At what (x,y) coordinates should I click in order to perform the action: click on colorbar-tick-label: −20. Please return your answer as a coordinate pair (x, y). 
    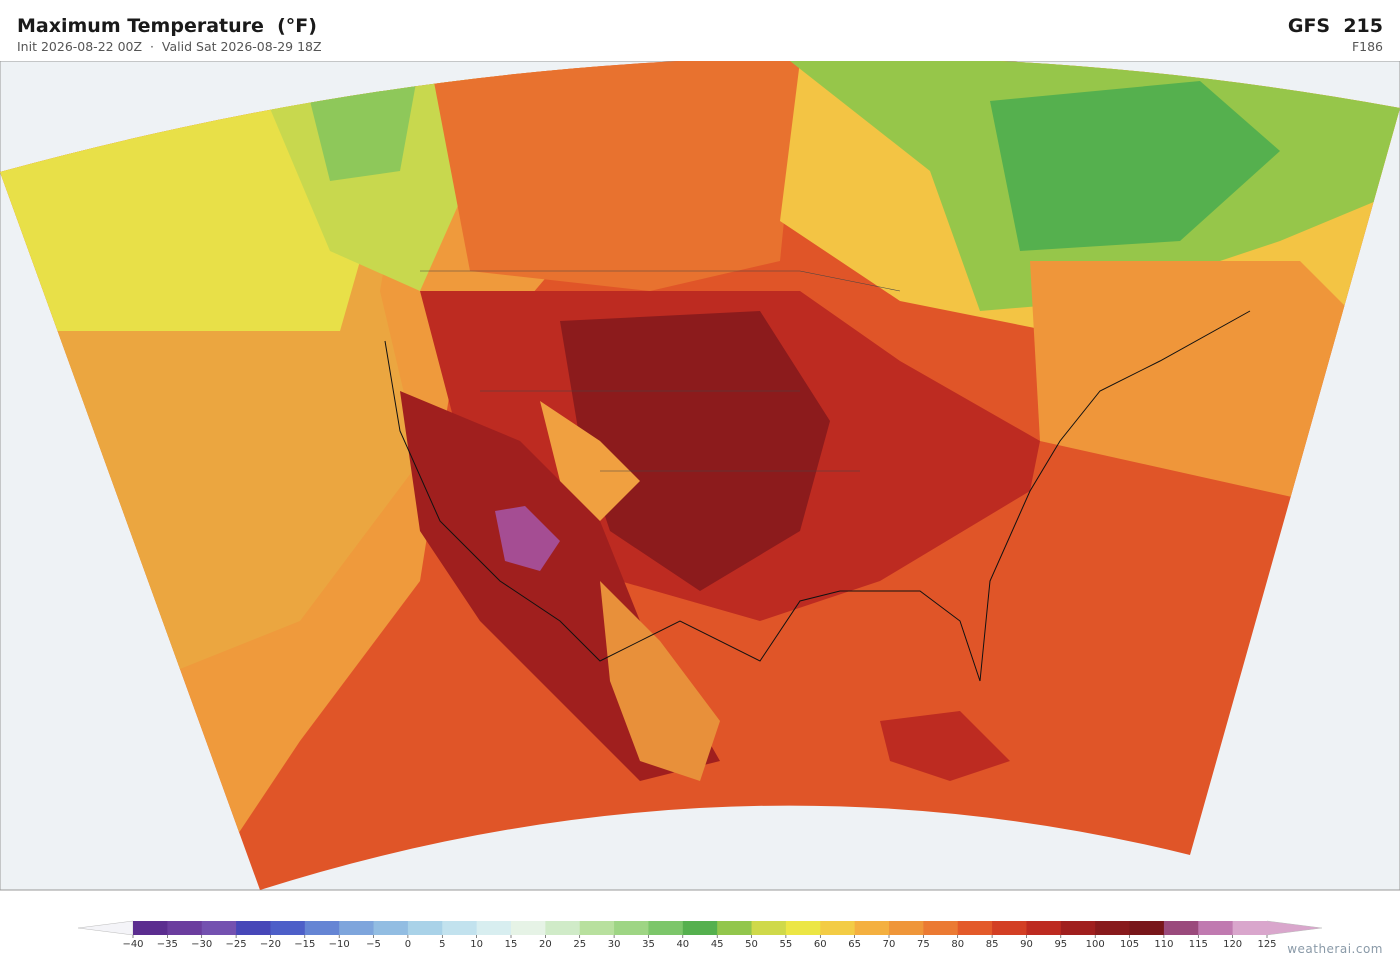
    Looking at the image, I should click on (270, 944).